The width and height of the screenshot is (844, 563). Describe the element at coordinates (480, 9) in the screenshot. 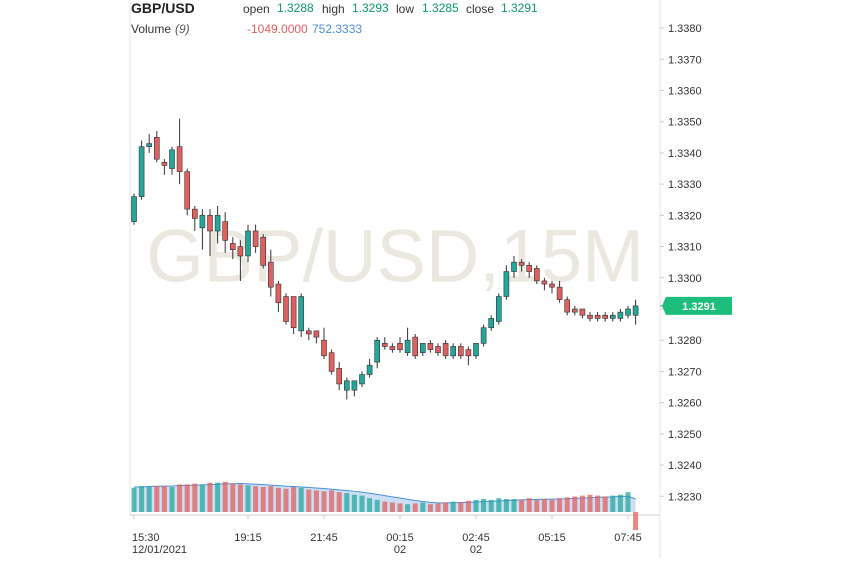

I see `ohlc-label: close` at that location.